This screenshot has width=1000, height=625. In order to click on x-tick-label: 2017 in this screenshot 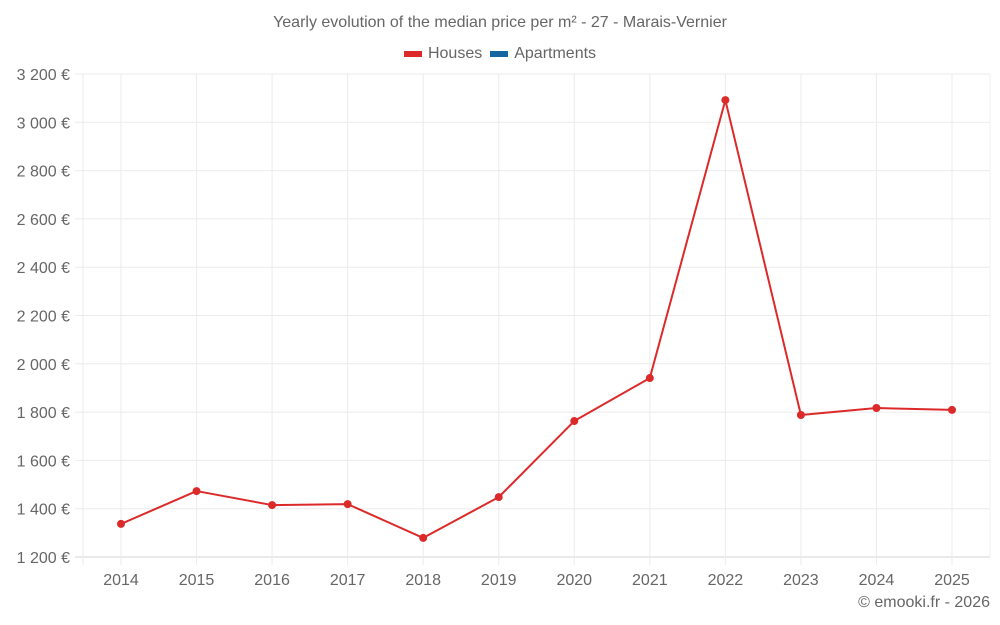, I will do `click(348, 580)`.